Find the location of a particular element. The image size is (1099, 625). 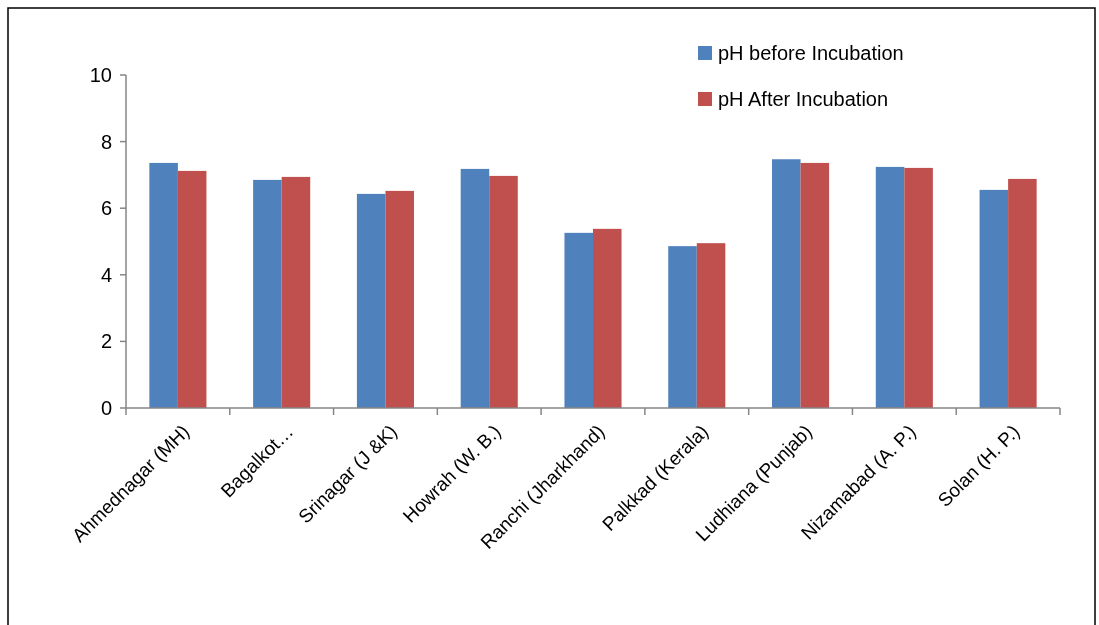

y-tick-label: 4 is located at coordinates (106, 274).